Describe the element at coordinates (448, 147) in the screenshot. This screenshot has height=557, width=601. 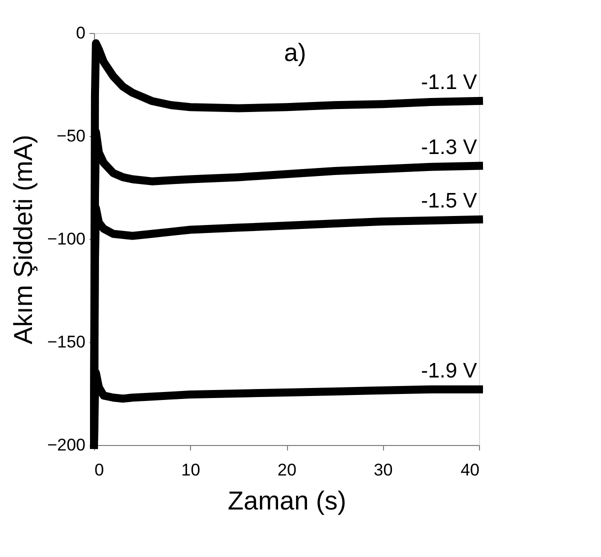
I see `series-label: -1.3 V` at that location.